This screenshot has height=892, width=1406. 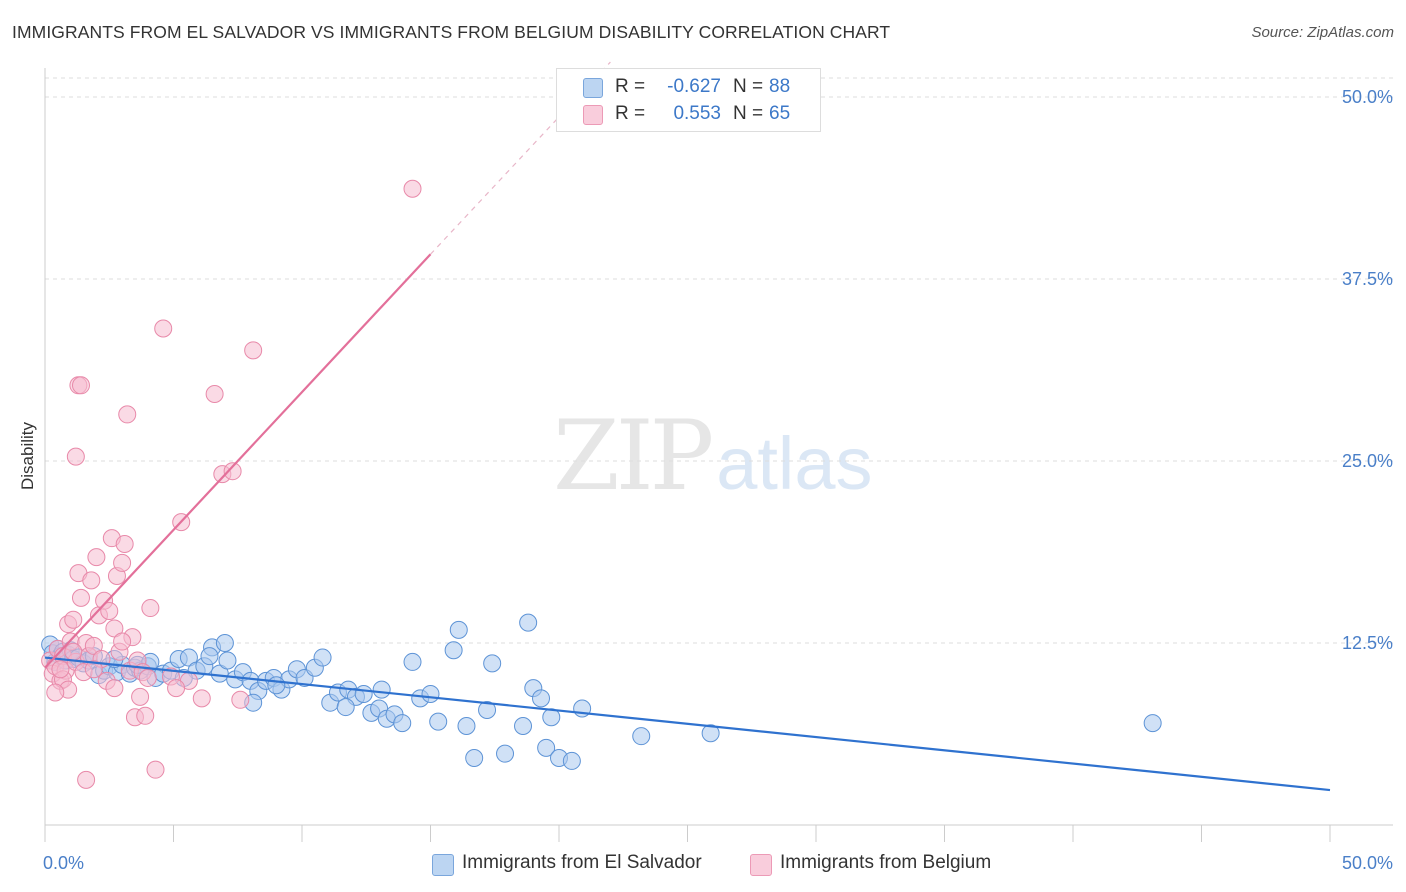 What do you see at coordinates (1367, 97) in the screenshot?
I see `y-tick-label: 50.0%` at bounding box center [1367, 97].